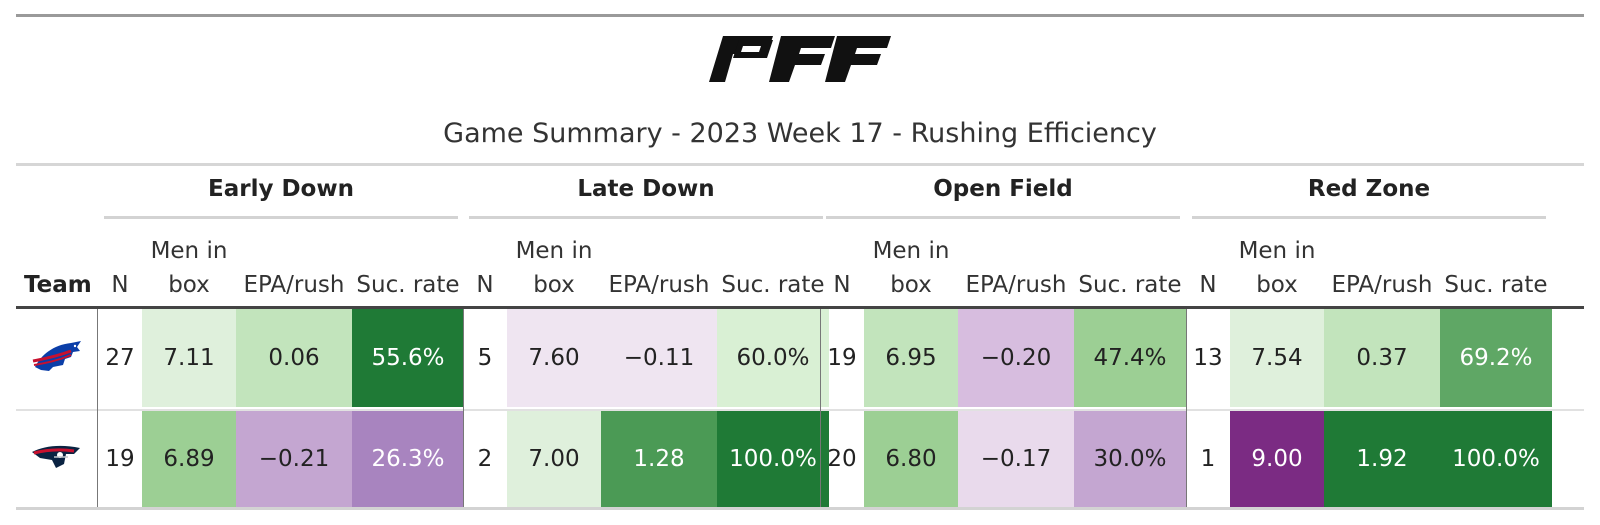  What do you see at coordinates (1382, 267) in the screenshot?
I see `column-header-red-zone-epa: EPA/rush` at bounding box center [1382, 267].